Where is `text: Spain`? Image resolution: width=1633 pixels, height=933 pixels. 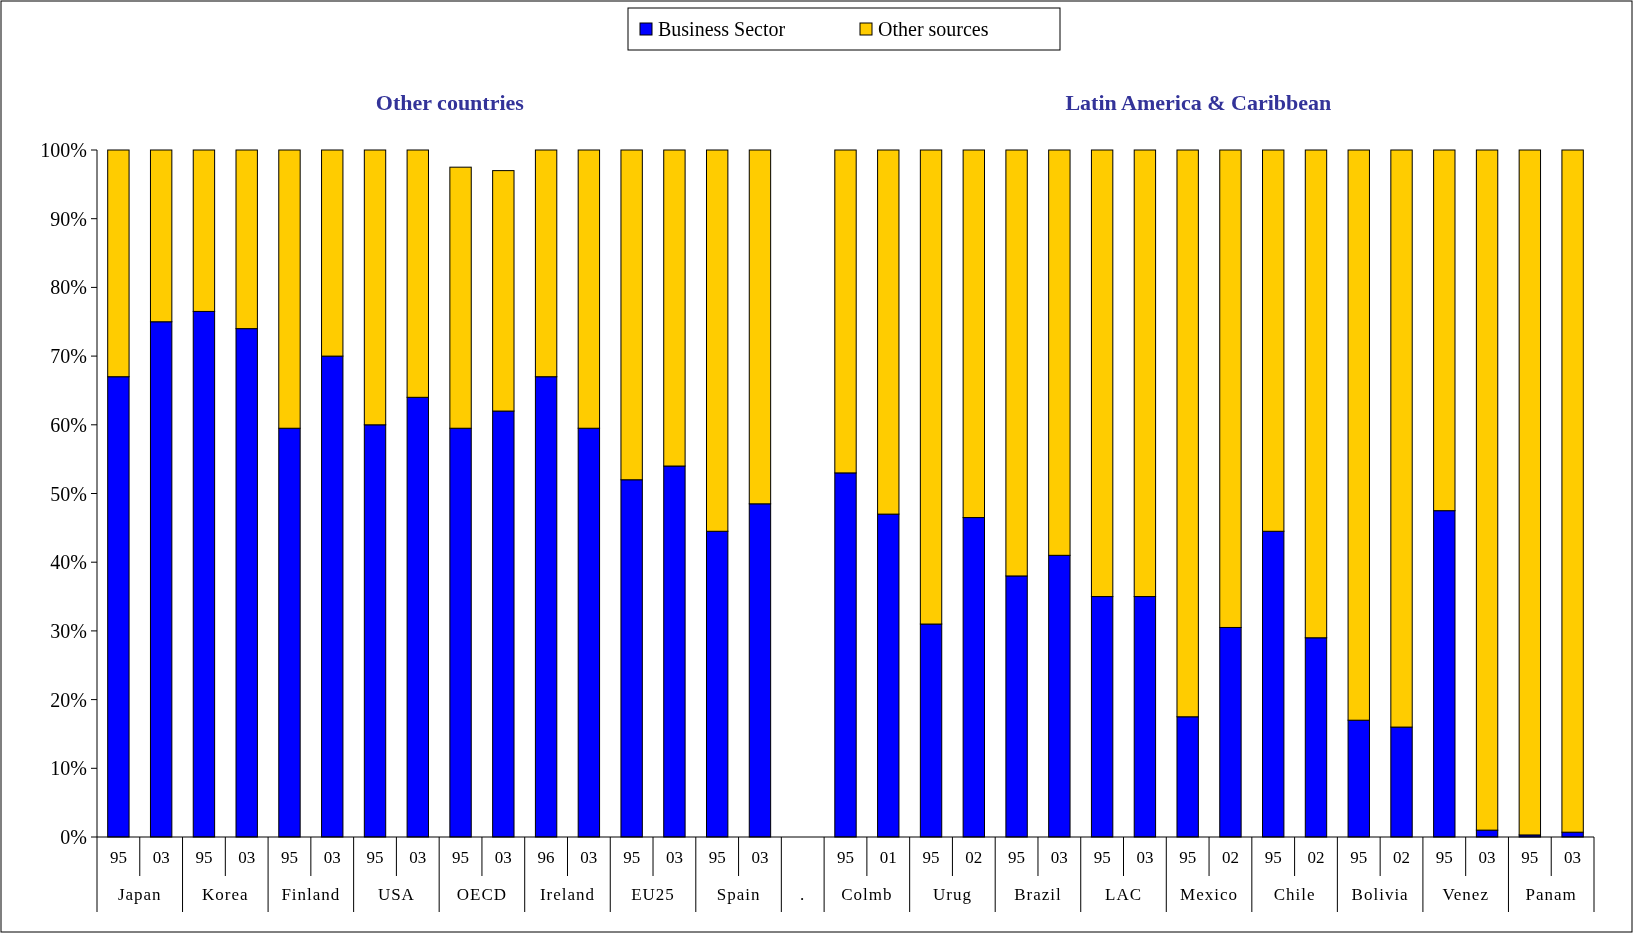
text: Spain is located at coordinates (738, 894).